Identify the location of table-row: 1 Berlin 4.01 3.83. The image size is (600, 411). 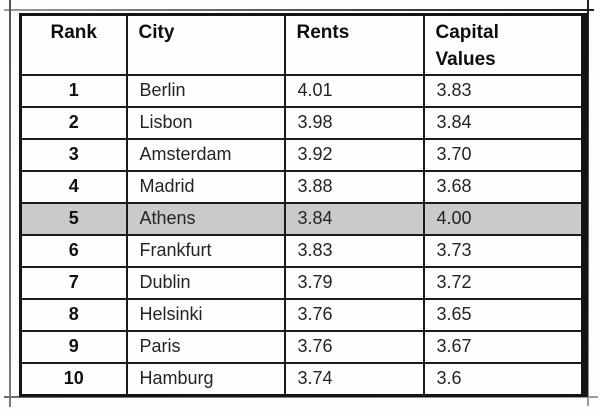
(302, 90).